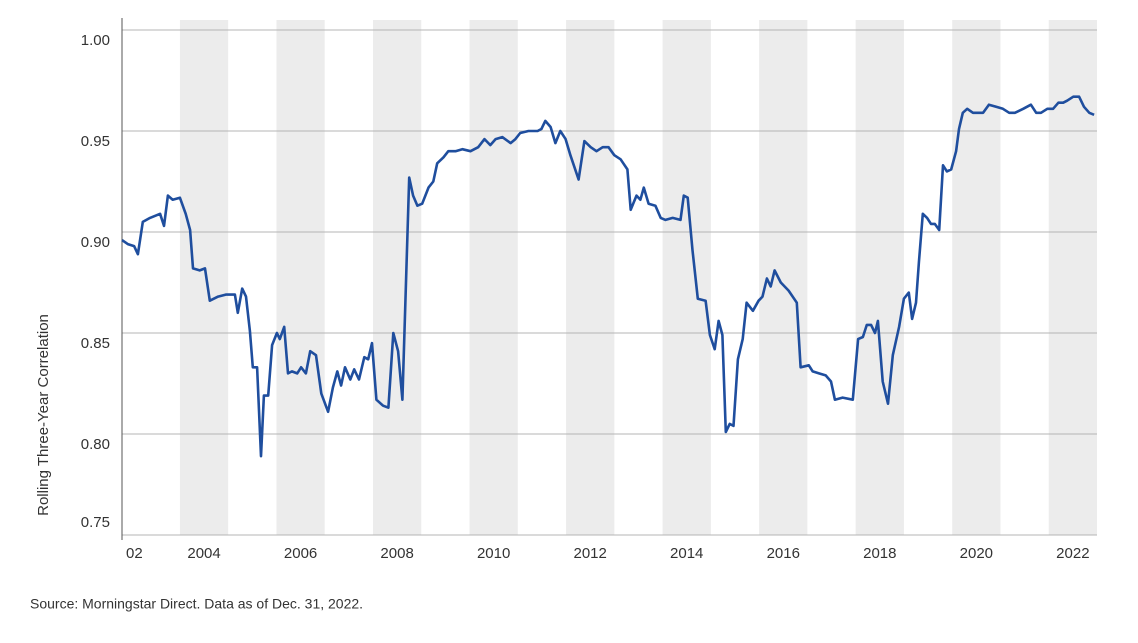 This screenshot has height=643, width=1138. I want to click on y-tick-label: 0.80, so click(95, 444).